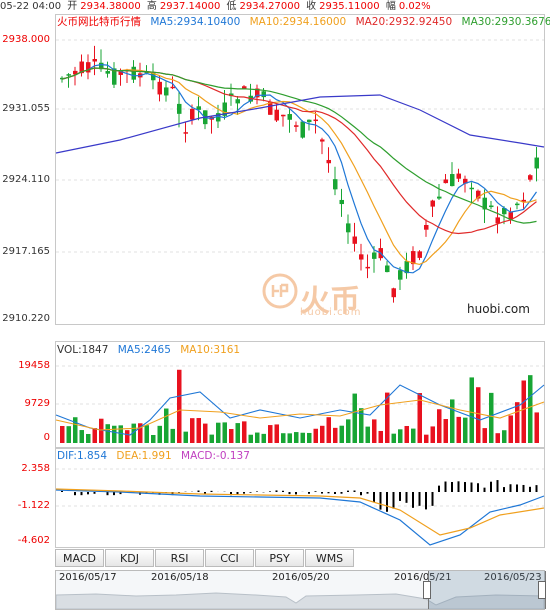 The image size is (550, 613). I want to click on info-high-value: 2937.14000, so click(190, 6).